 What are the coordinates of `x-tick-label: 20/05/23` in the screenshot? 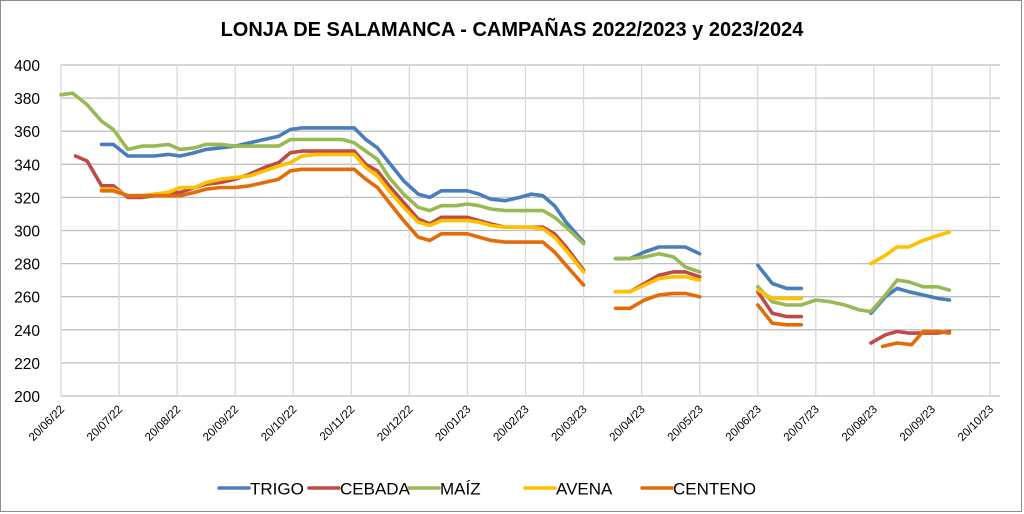 It's located at (686, 424).